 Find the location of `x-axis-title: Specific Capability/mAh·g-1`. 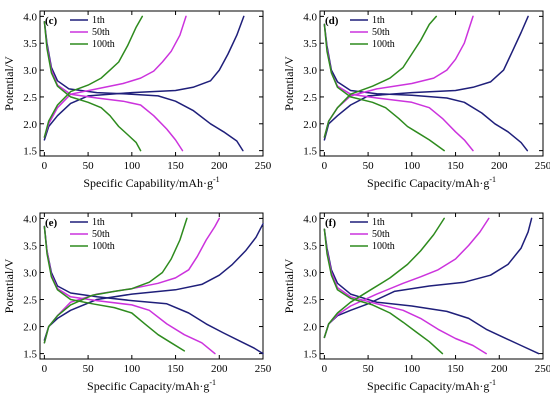

x-axis-title: Specific Capability/mAh·g-1 is located at coordinates (151, 182).